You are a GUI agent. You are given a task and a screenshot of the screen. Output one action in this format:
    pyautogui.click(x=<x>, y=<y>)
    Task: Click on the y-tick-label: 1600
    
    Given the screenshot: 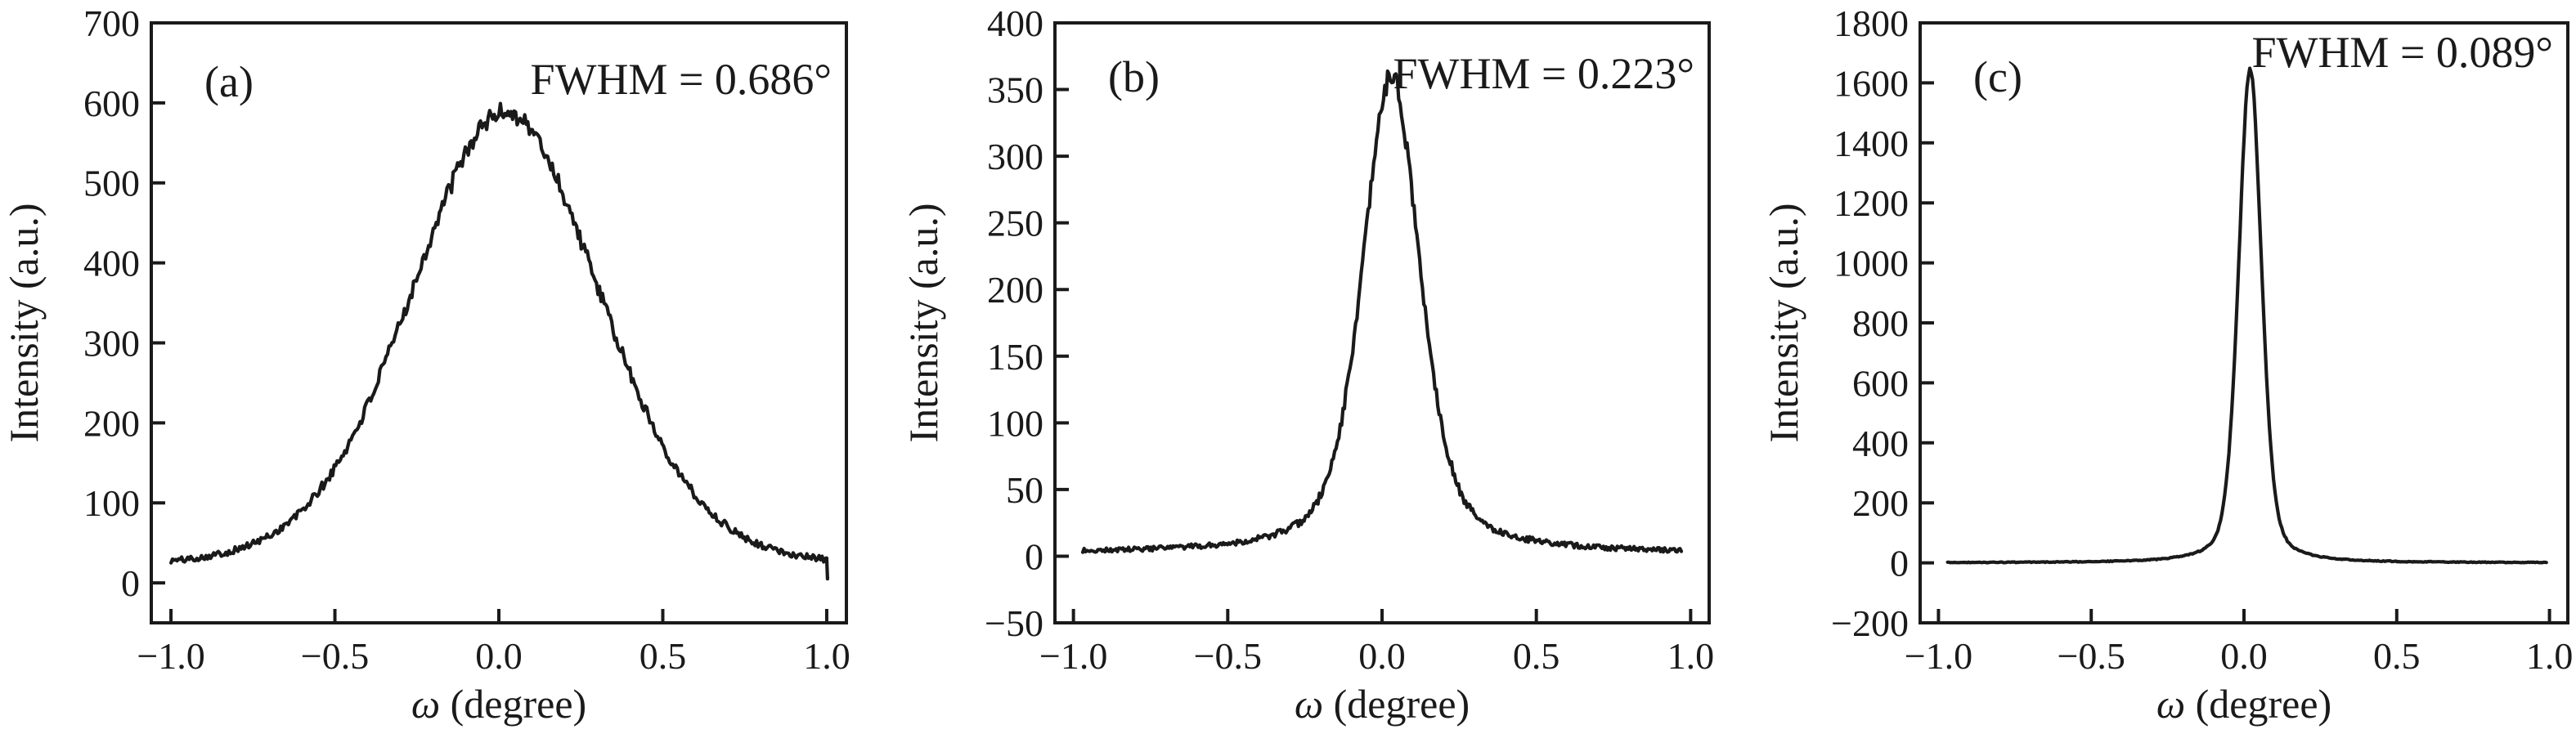 What is the action you would take?
    pyautogui.click(x=1871, y=83)
    